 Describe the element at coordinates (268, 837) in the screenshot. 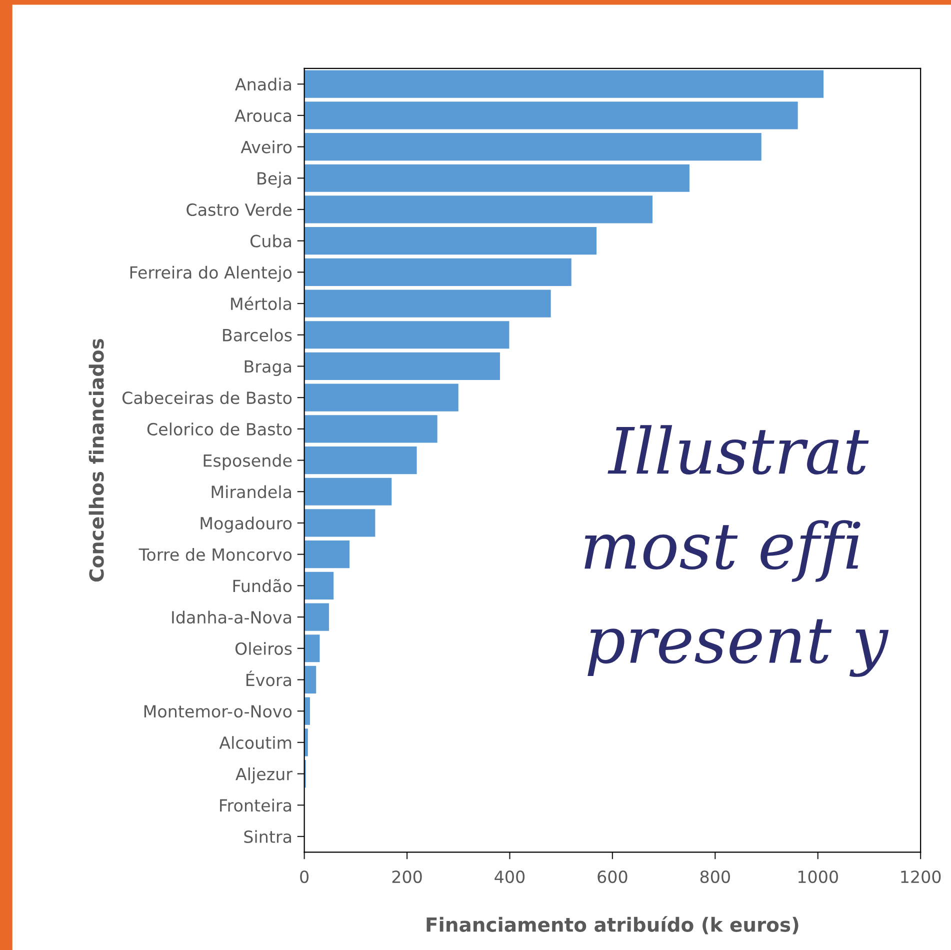

I see `y-tick-label: Sintra` at that location.